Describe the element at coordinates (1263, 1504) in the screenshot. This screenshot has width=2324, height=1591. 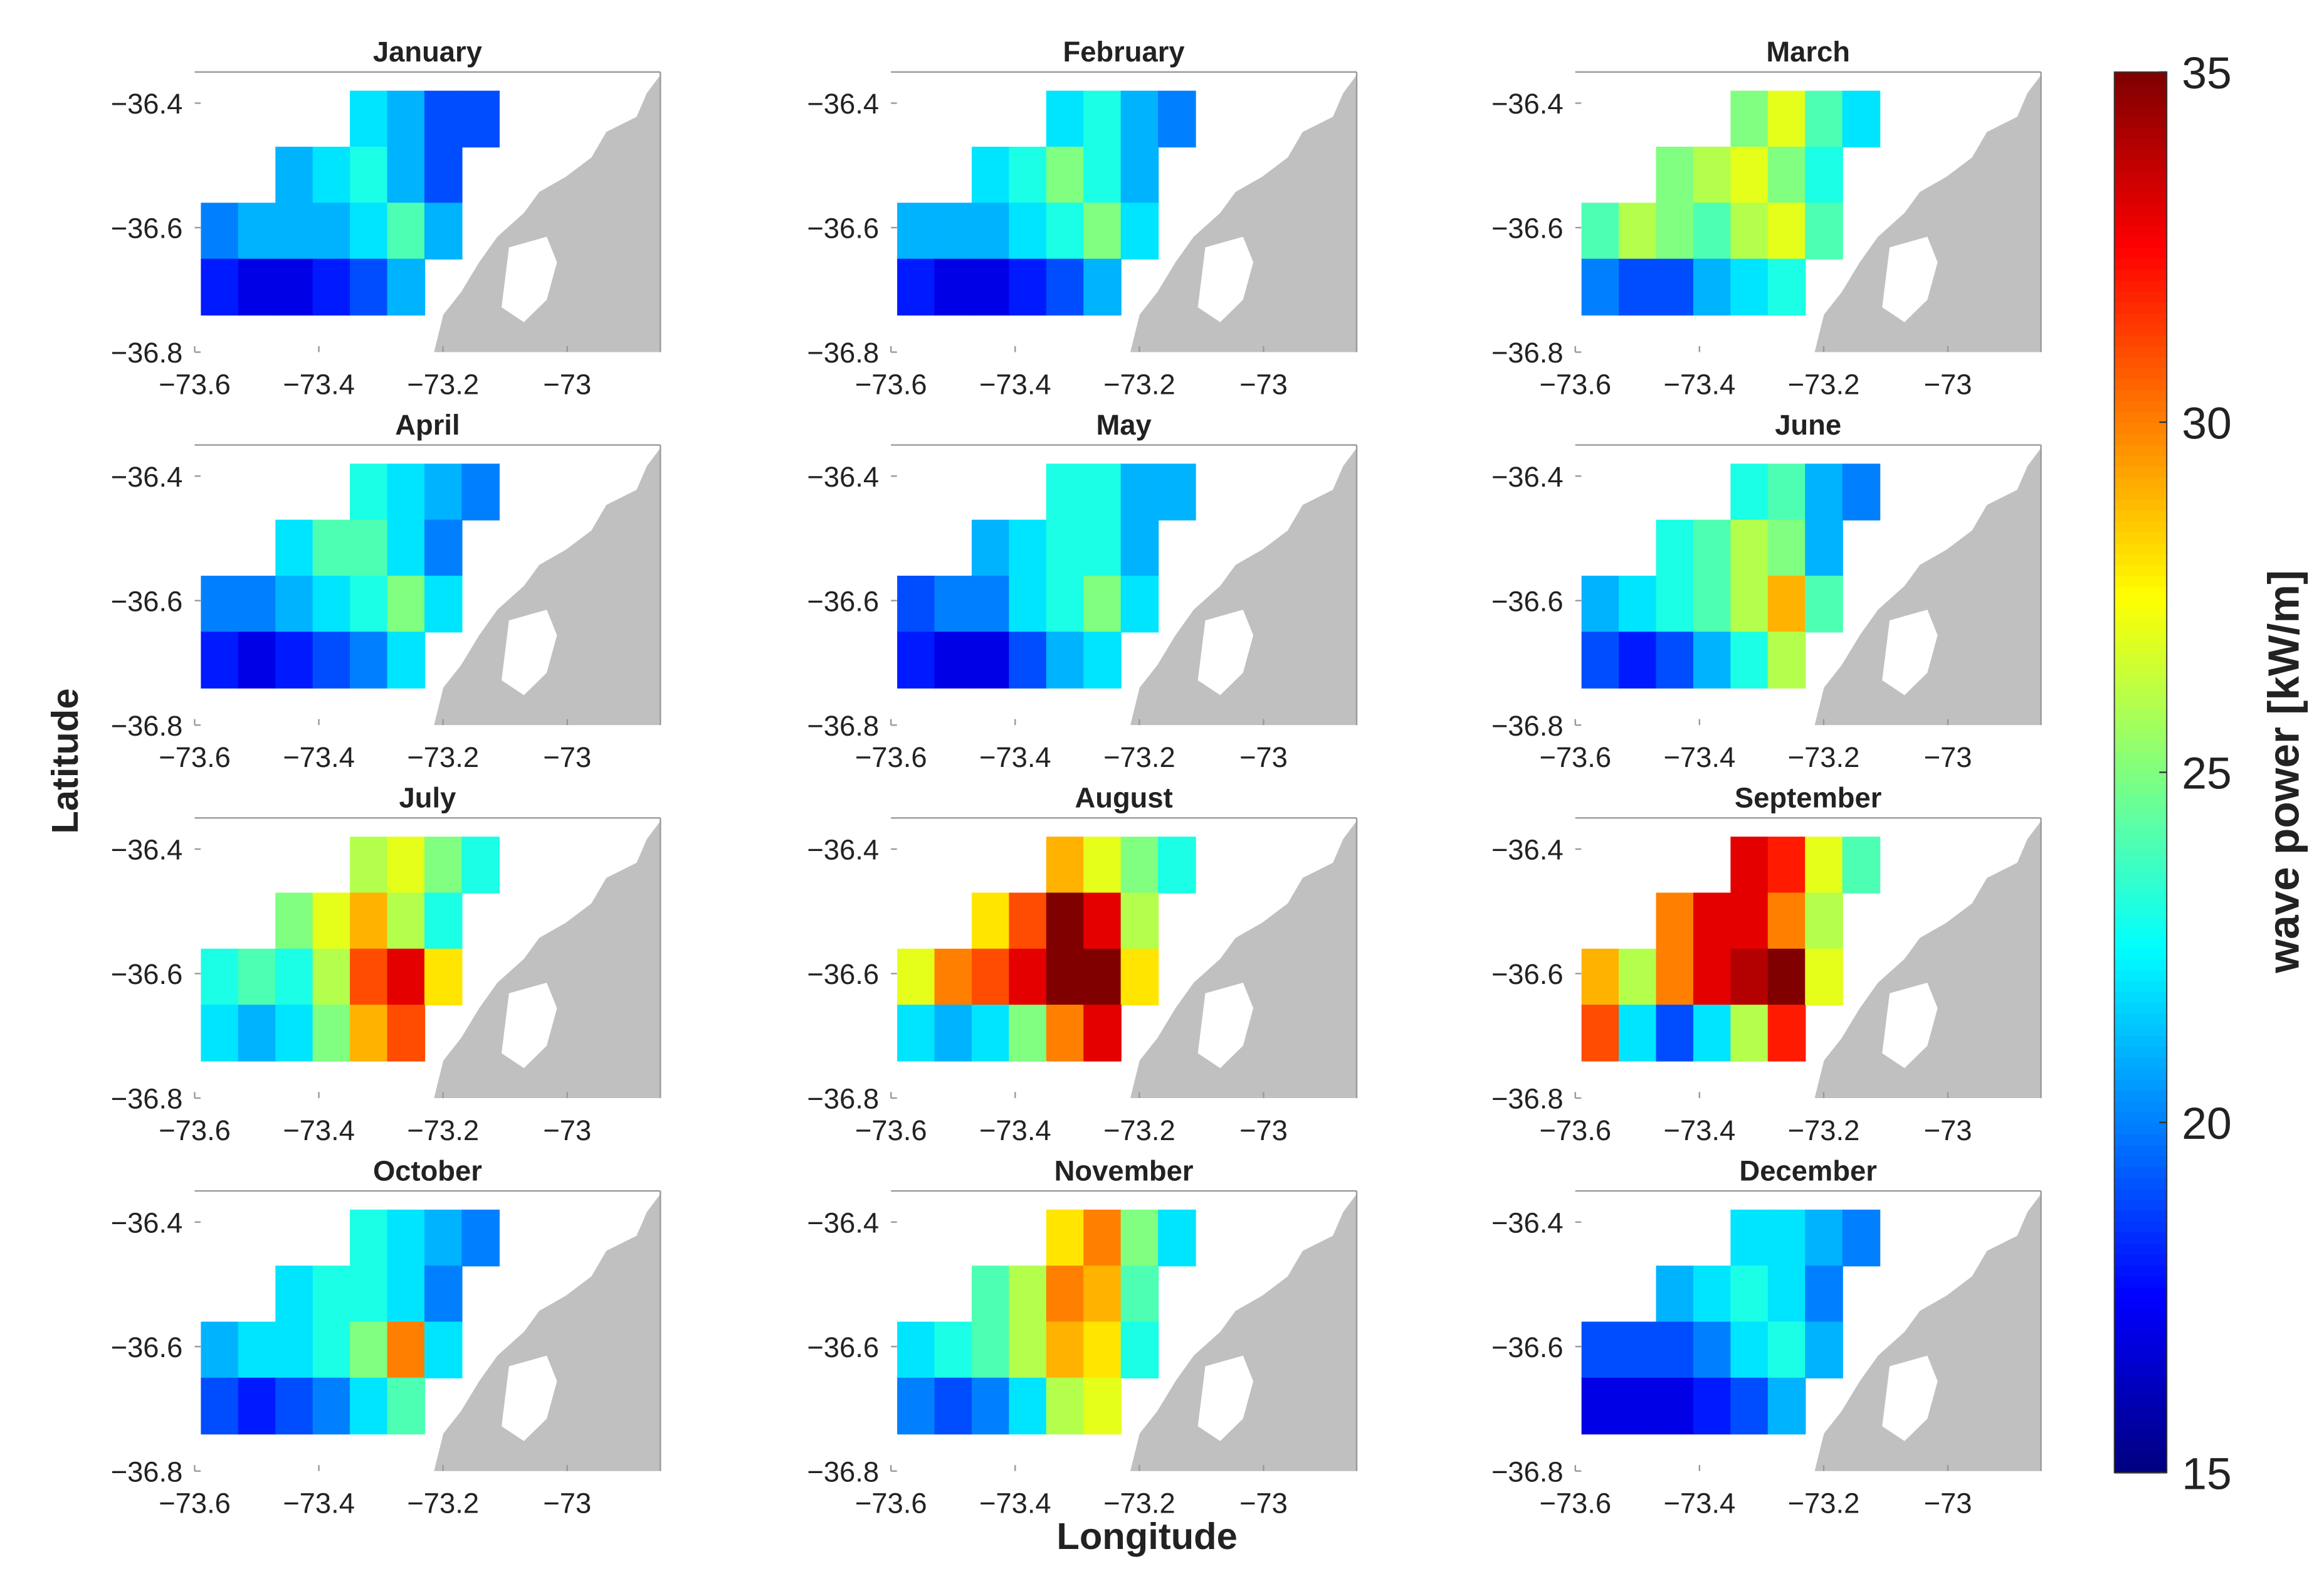
I see `x-tick-label: −73` at that location.